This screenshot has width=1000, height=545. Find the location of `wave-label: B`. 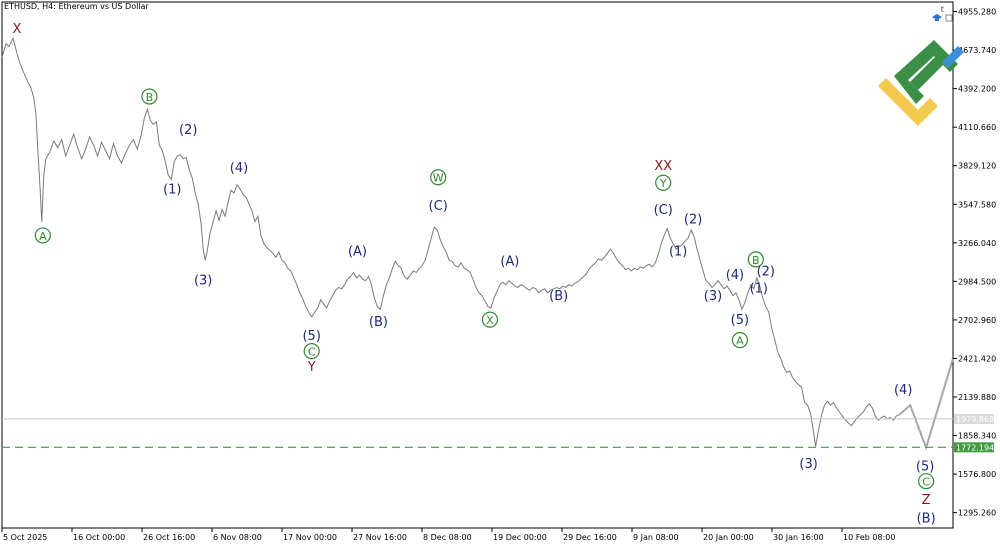

wave-label: B is located at coordinates (149, 96).